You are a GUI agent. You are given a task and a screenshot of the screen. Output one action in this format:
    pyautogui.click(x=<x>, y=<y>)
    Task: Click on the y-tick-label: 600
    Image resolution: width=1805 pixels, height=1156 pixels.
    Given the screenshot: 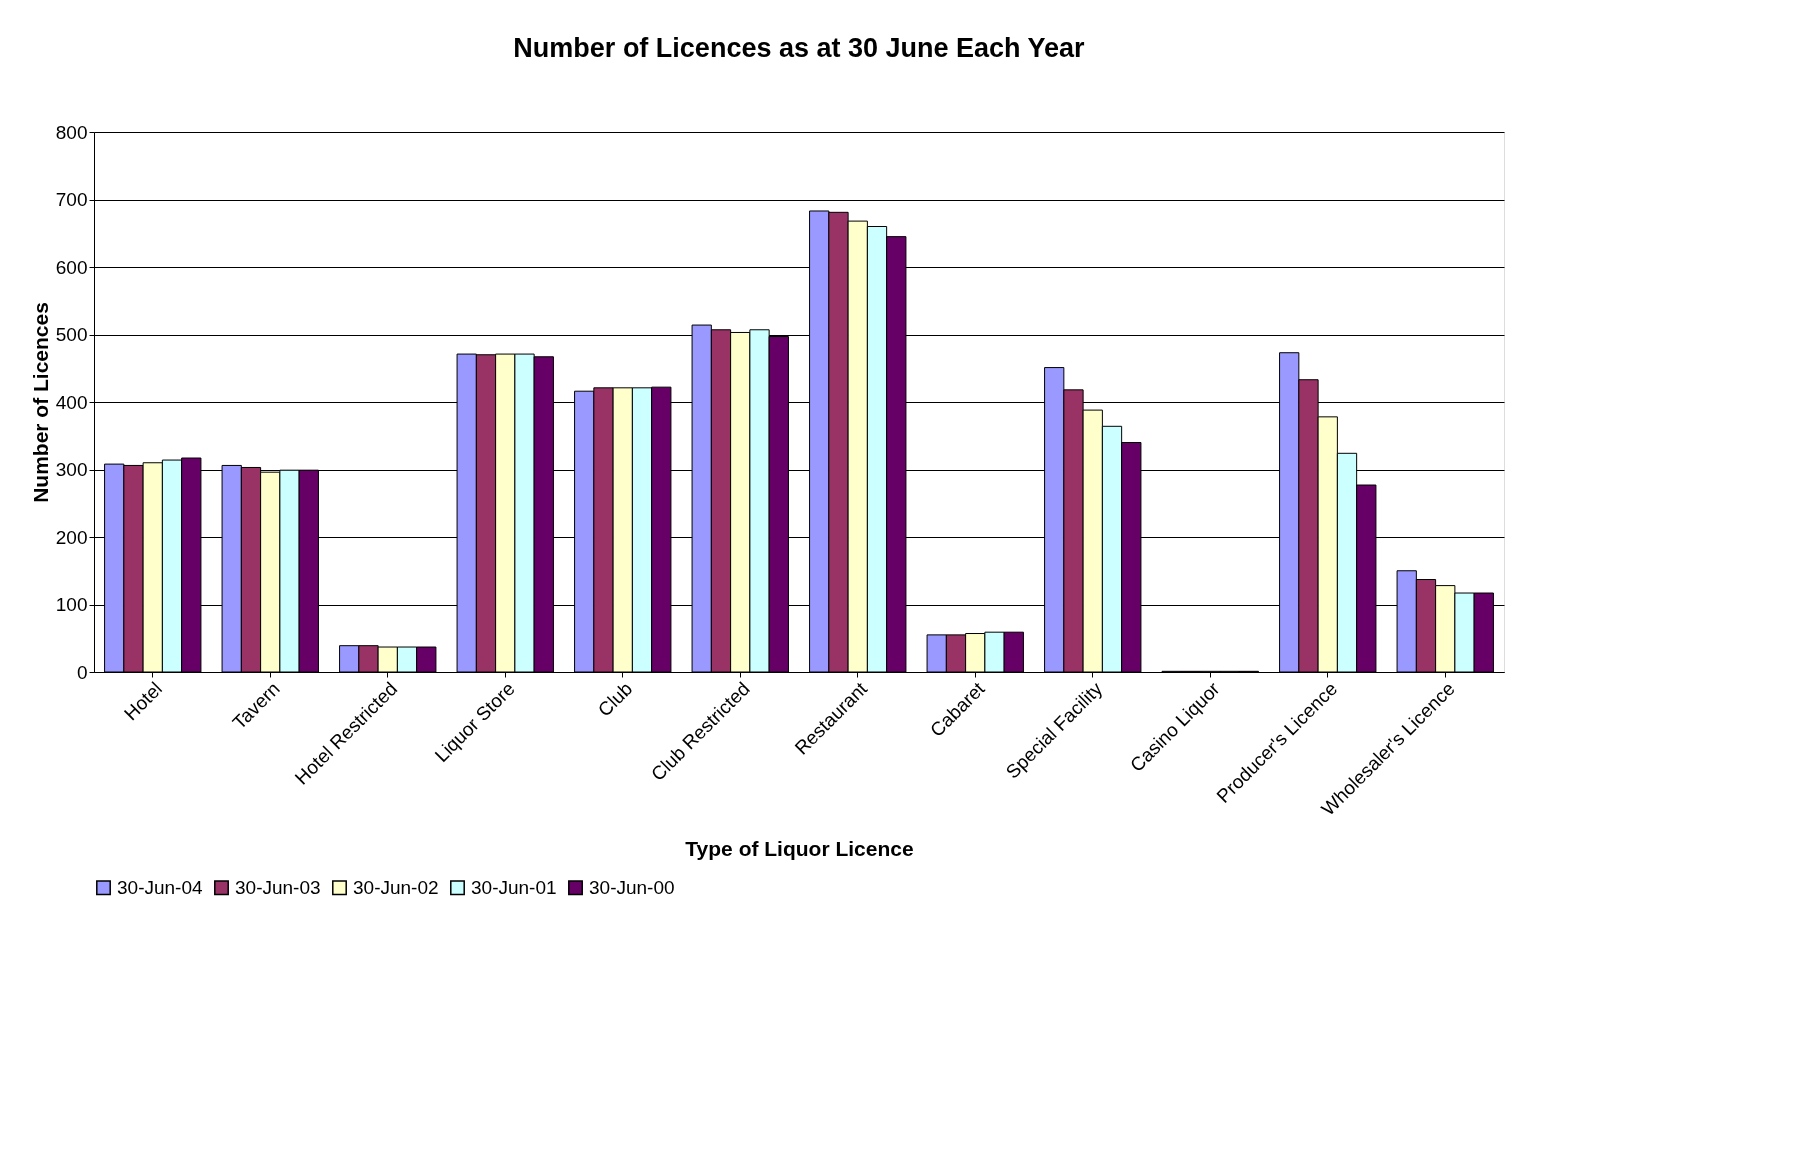 What is the action you would take?
    pyautogui.click(x=71, y=267)
    